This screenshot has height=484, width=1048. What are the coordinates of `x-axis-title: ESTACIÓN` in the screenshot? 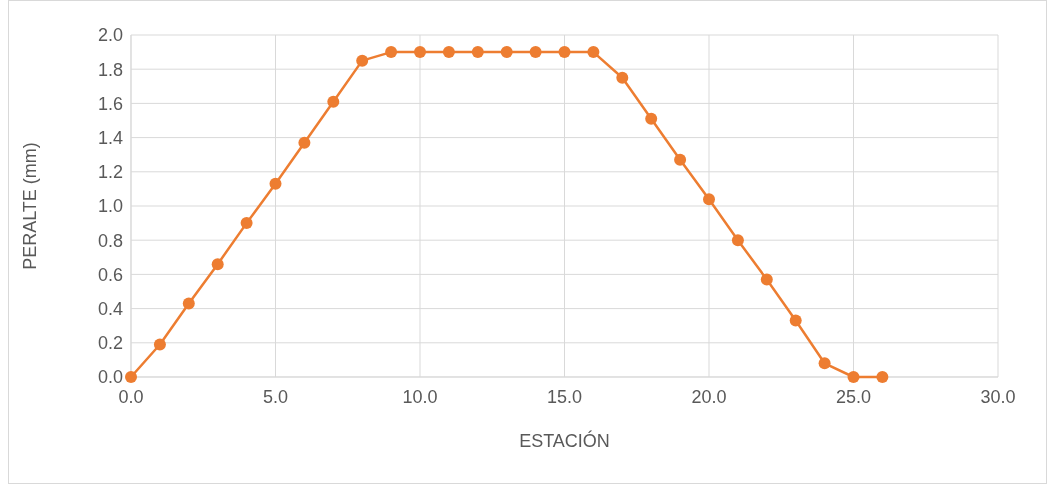 It's located at (564, 440).